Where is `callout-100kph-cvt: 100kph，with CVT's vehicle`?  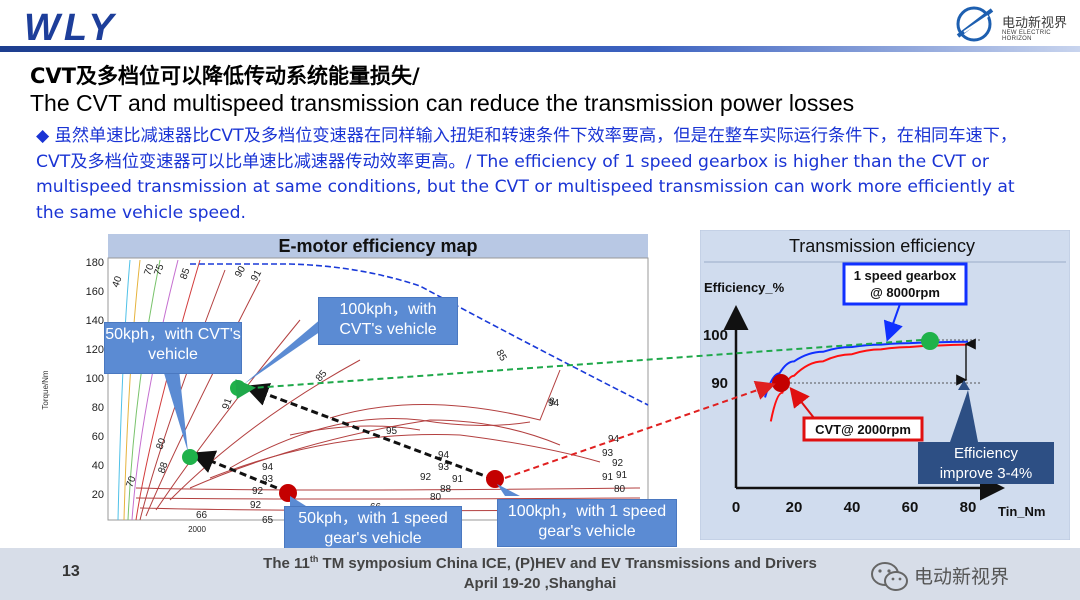
callout-100kph-cvt: 100kph，with CVT's vehicle is located at coordinates (388, 321).